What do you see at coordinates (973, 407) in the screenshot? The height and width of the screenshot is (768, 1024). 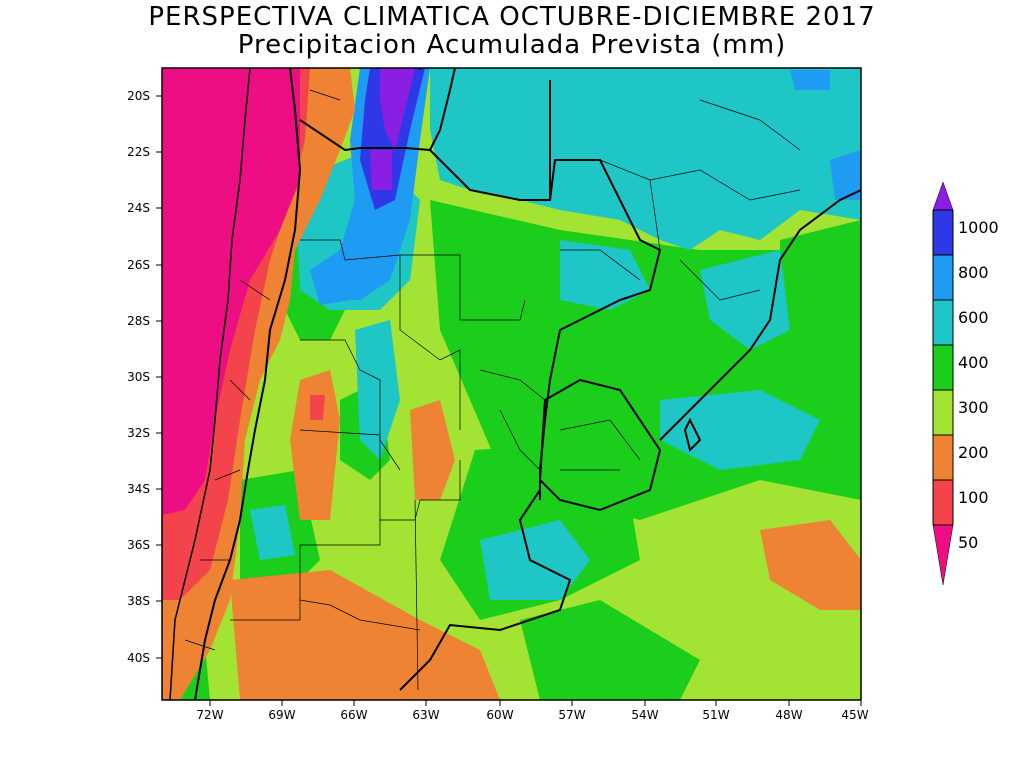 I see `legend-label: 300` at bounding box center [973, 407].